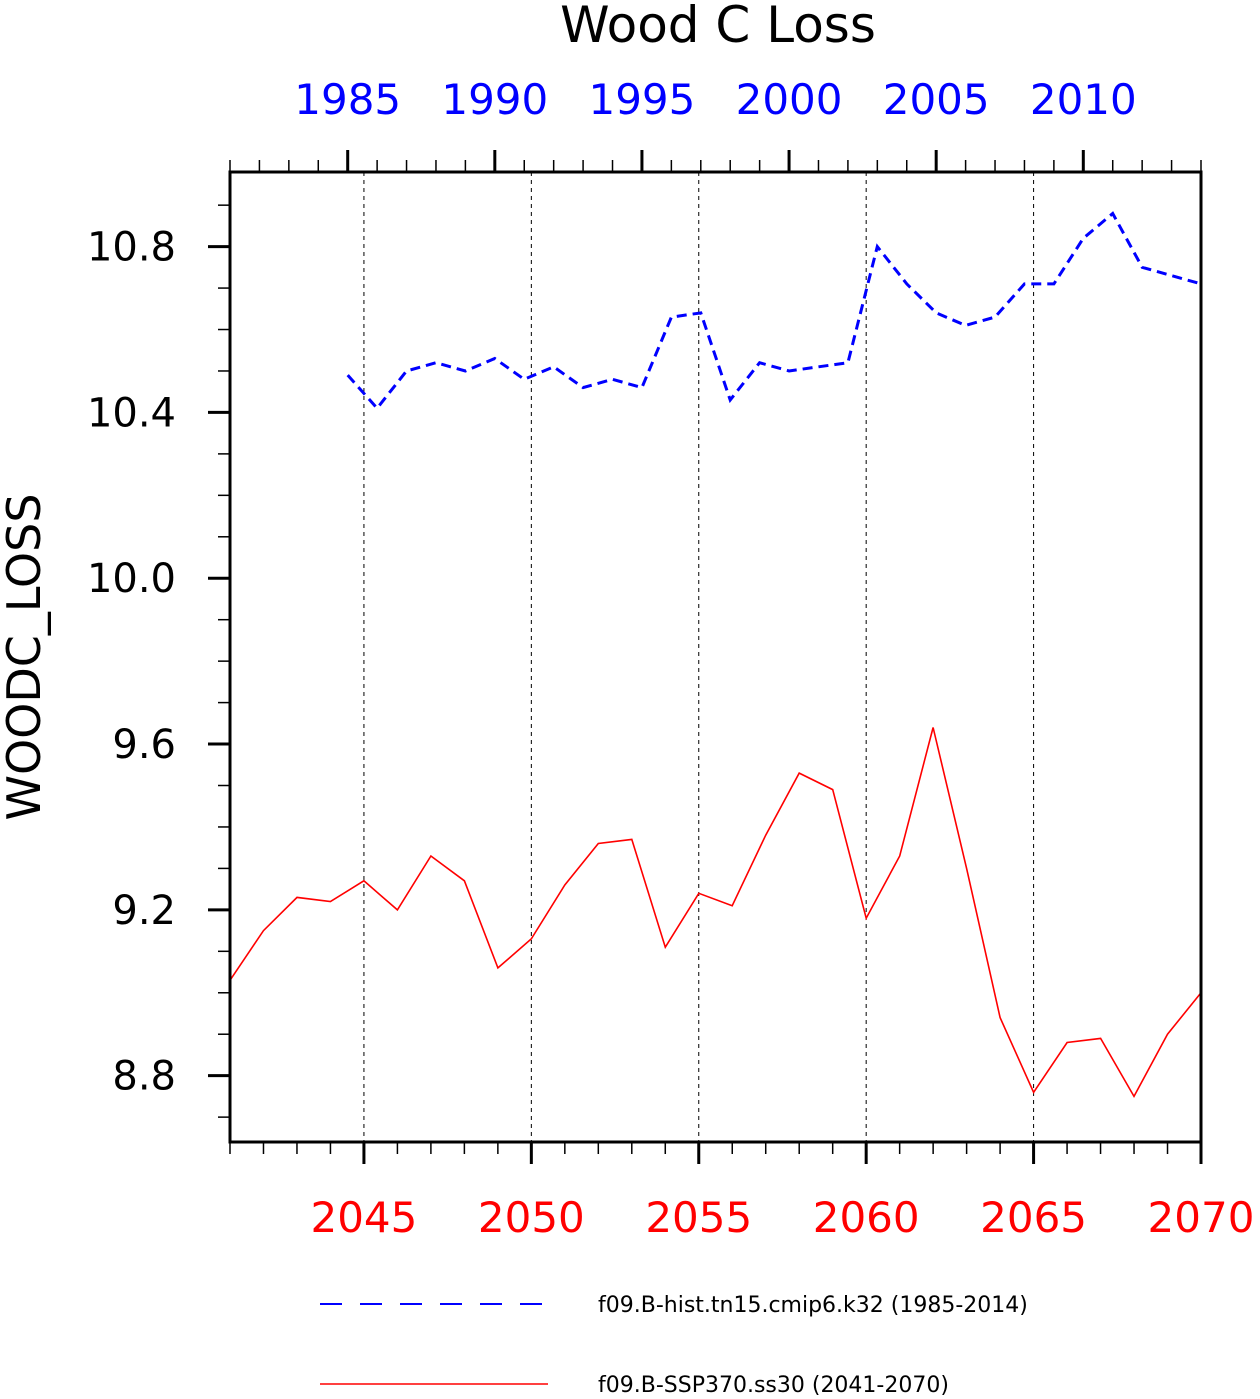 This screenshot has height=1399, width=1260. Describe the element at coordinates (1083, 99) in the screenshot. I see `top-tick-label: 2010` at that location.